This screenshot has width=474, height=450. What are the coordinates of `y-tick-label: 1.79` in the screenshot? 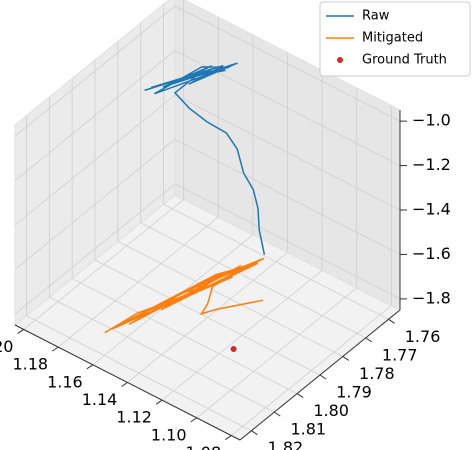 It's located at (354, 392).